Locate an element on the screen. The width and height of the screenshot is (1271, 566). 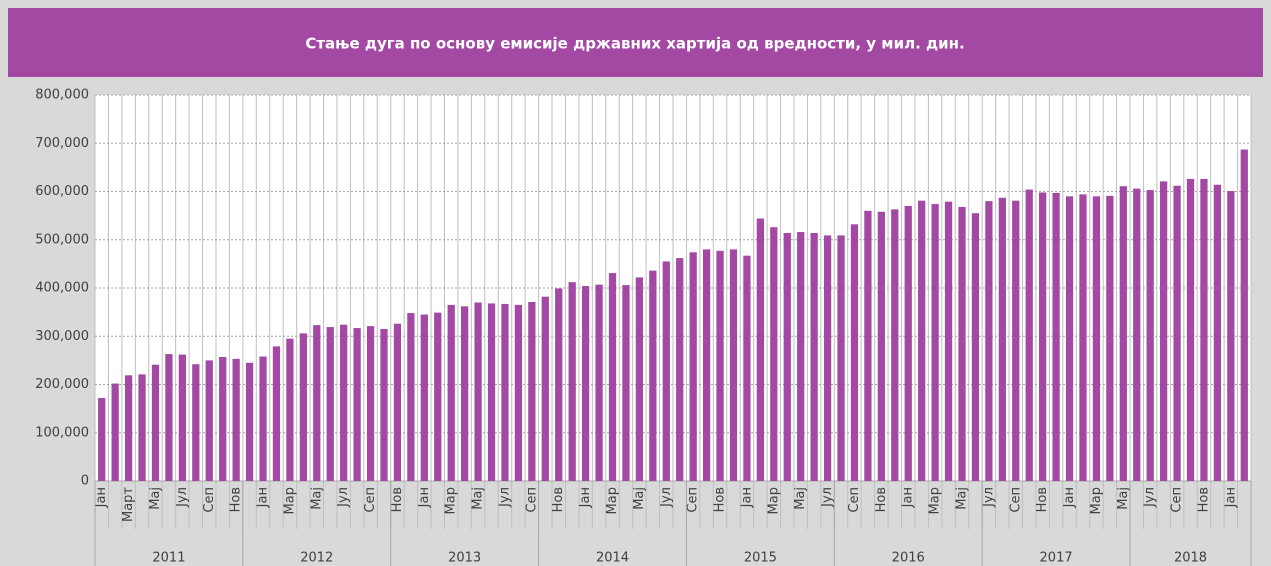
y-tick-label: 700,000 is located at coordinates (62, 143).